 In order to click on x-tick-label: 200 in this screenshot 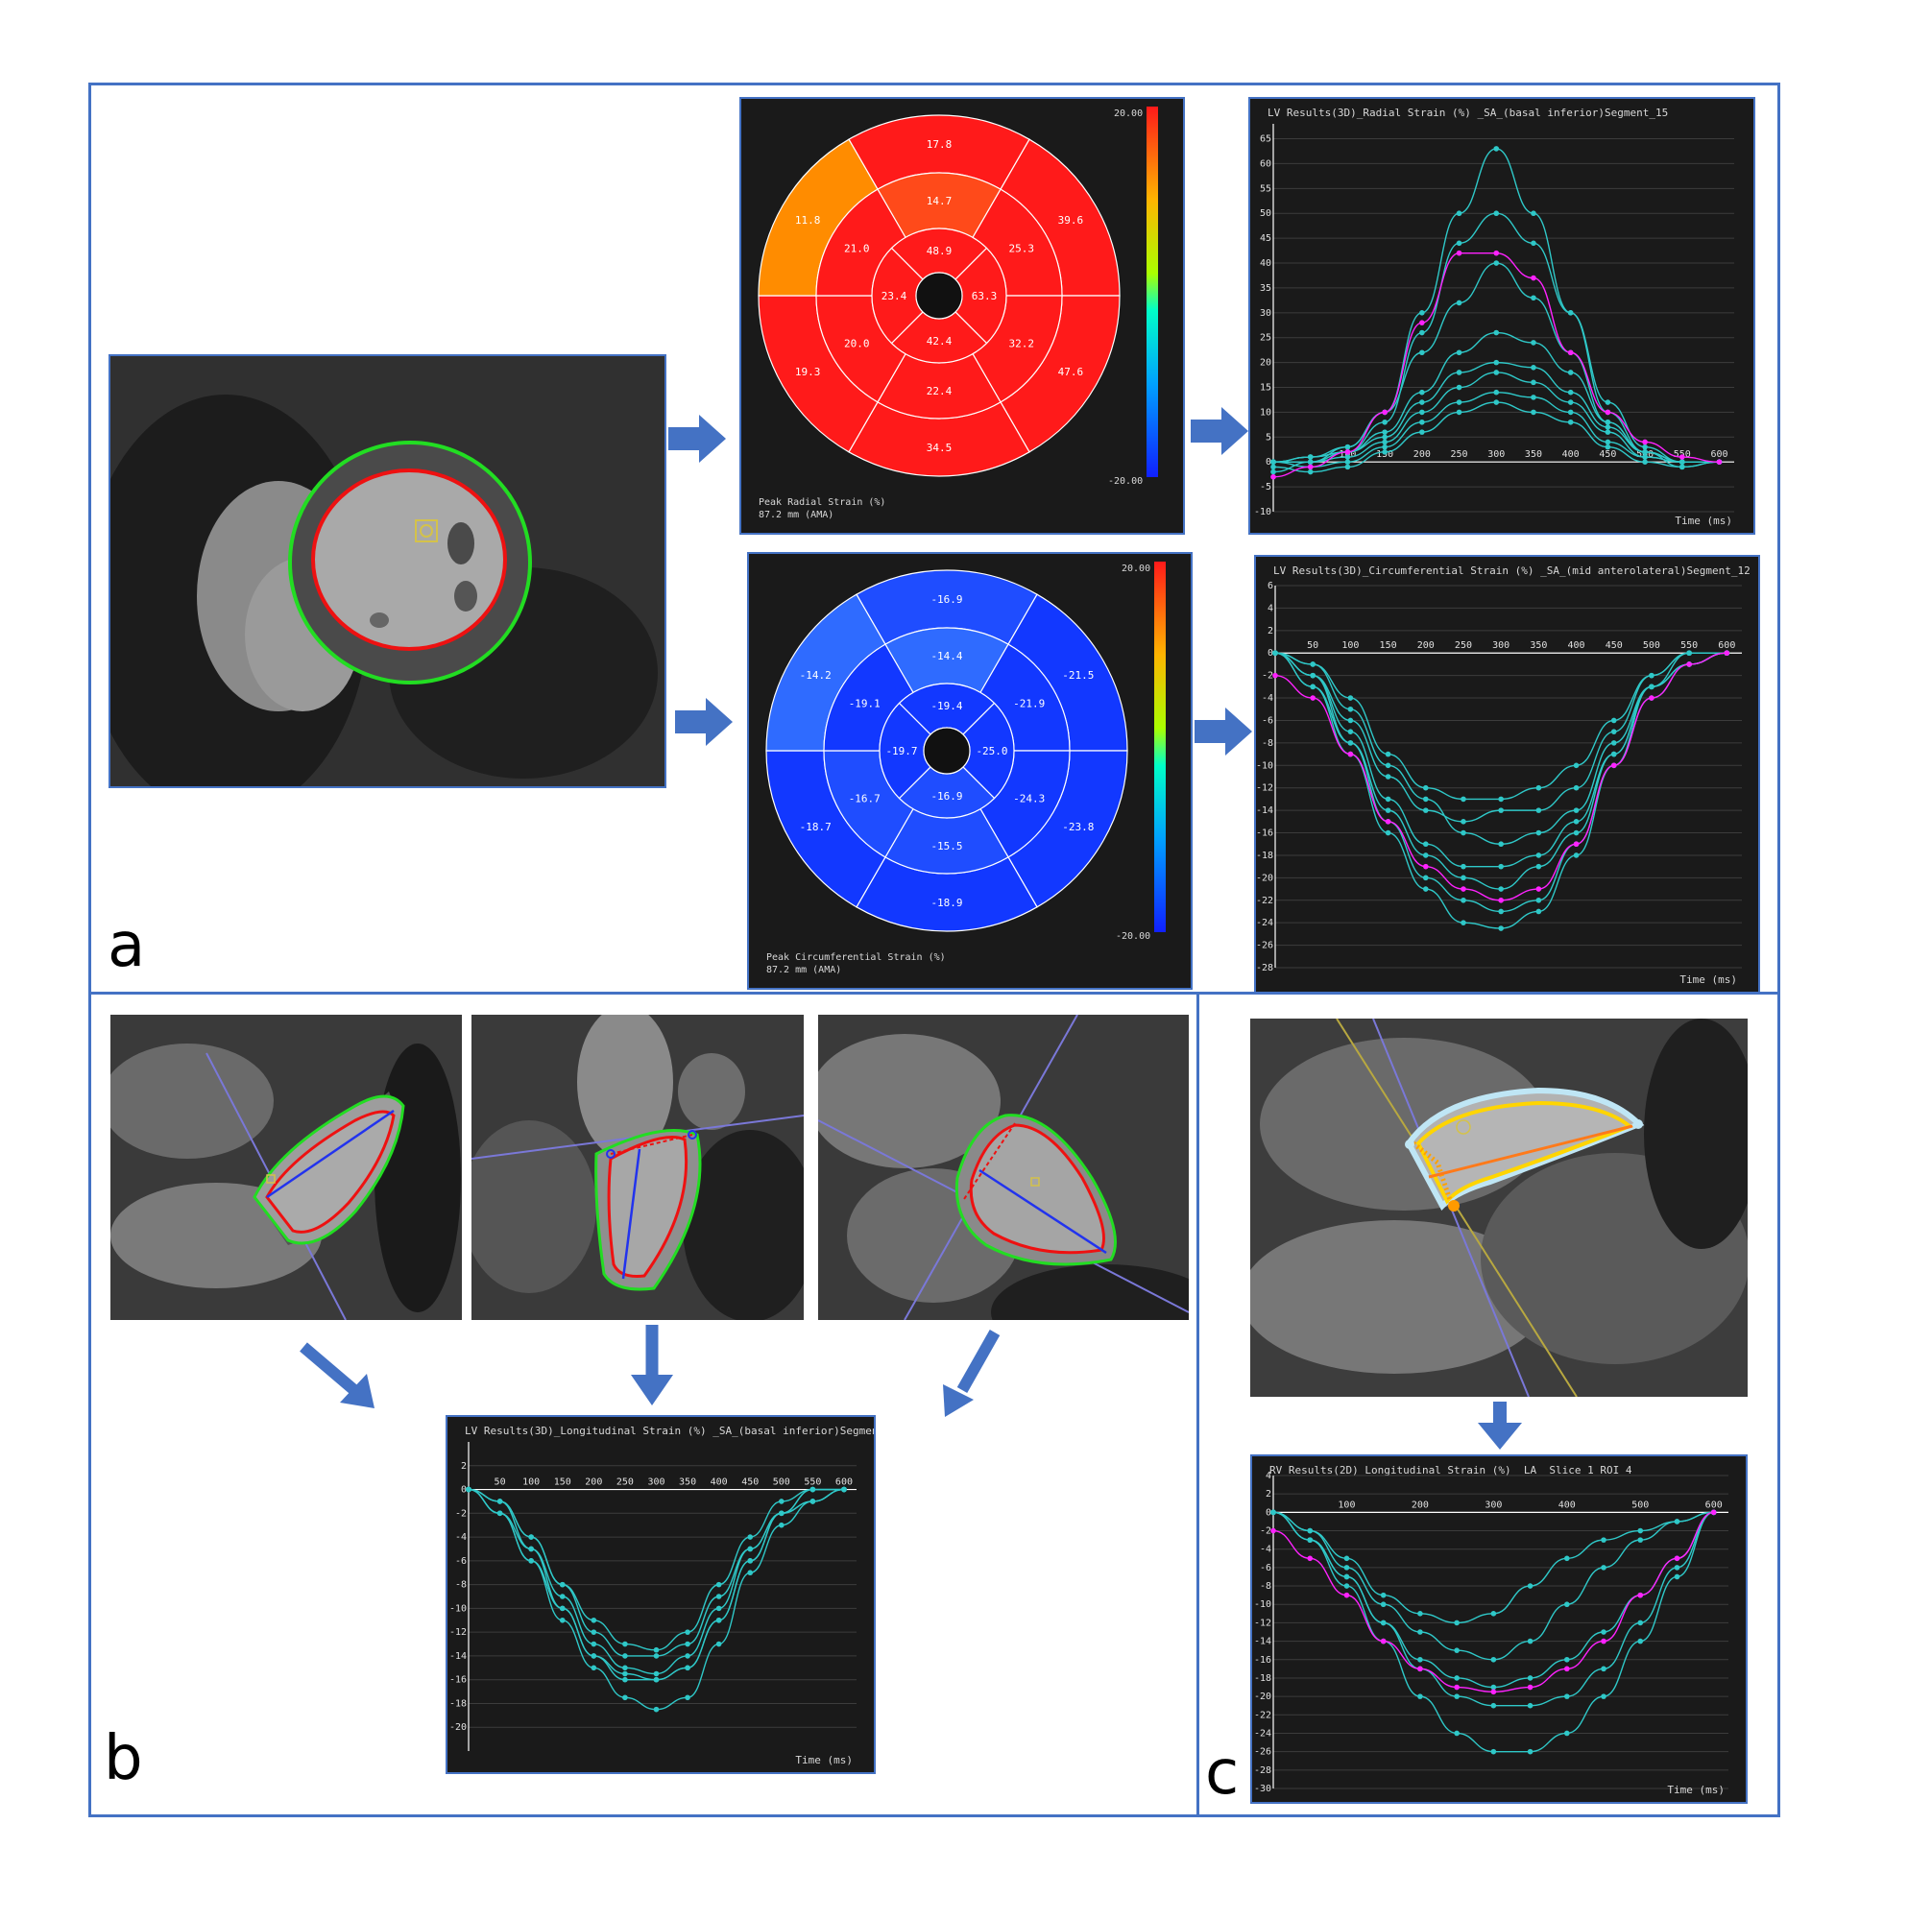, I will do `click(1420, 1505)`.